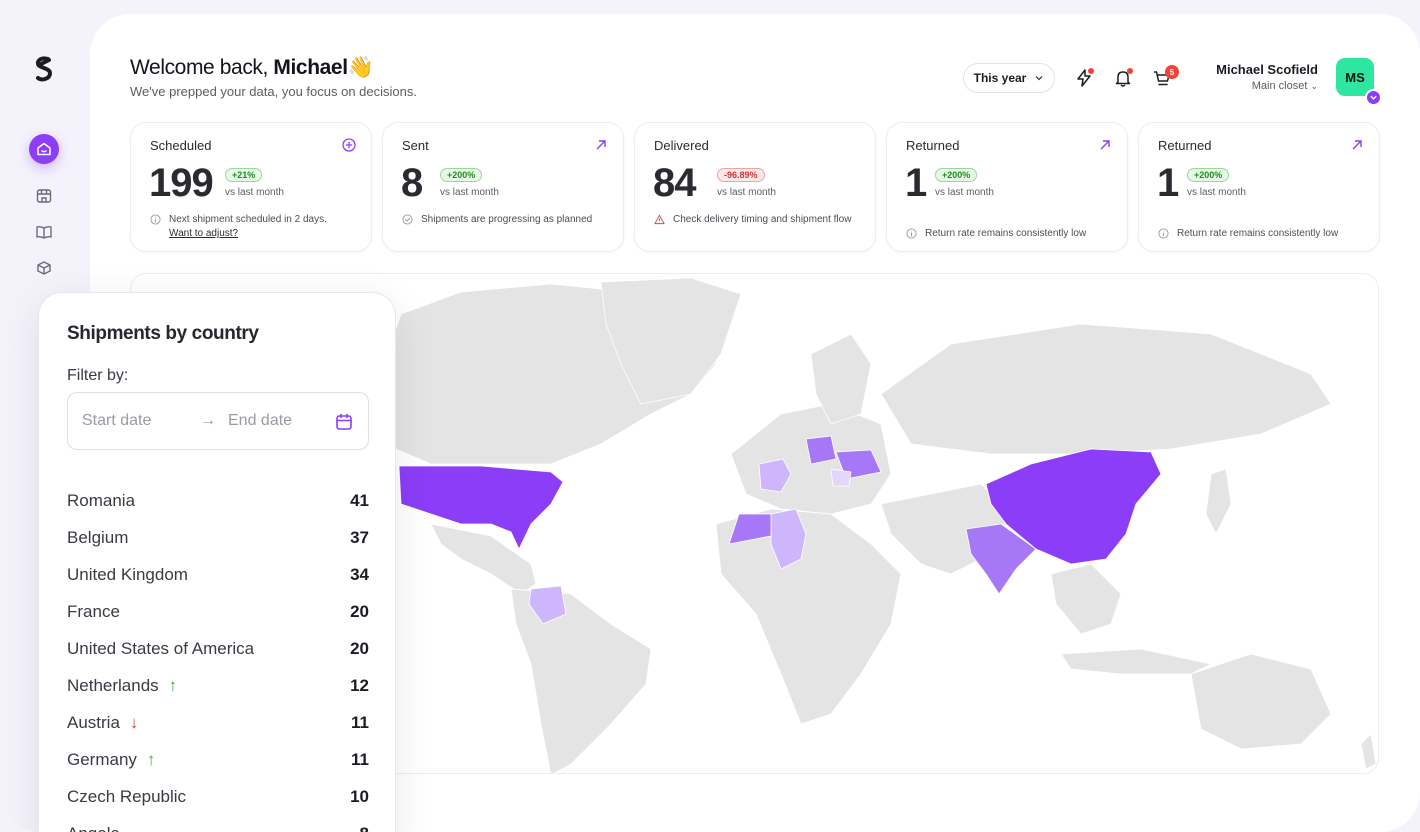 The height and width of the screenshot is (832, 1420). What do you see at coordinates (659, 219) in the screenshot?
I see `warning-icon` at bounding box center [659, 219].